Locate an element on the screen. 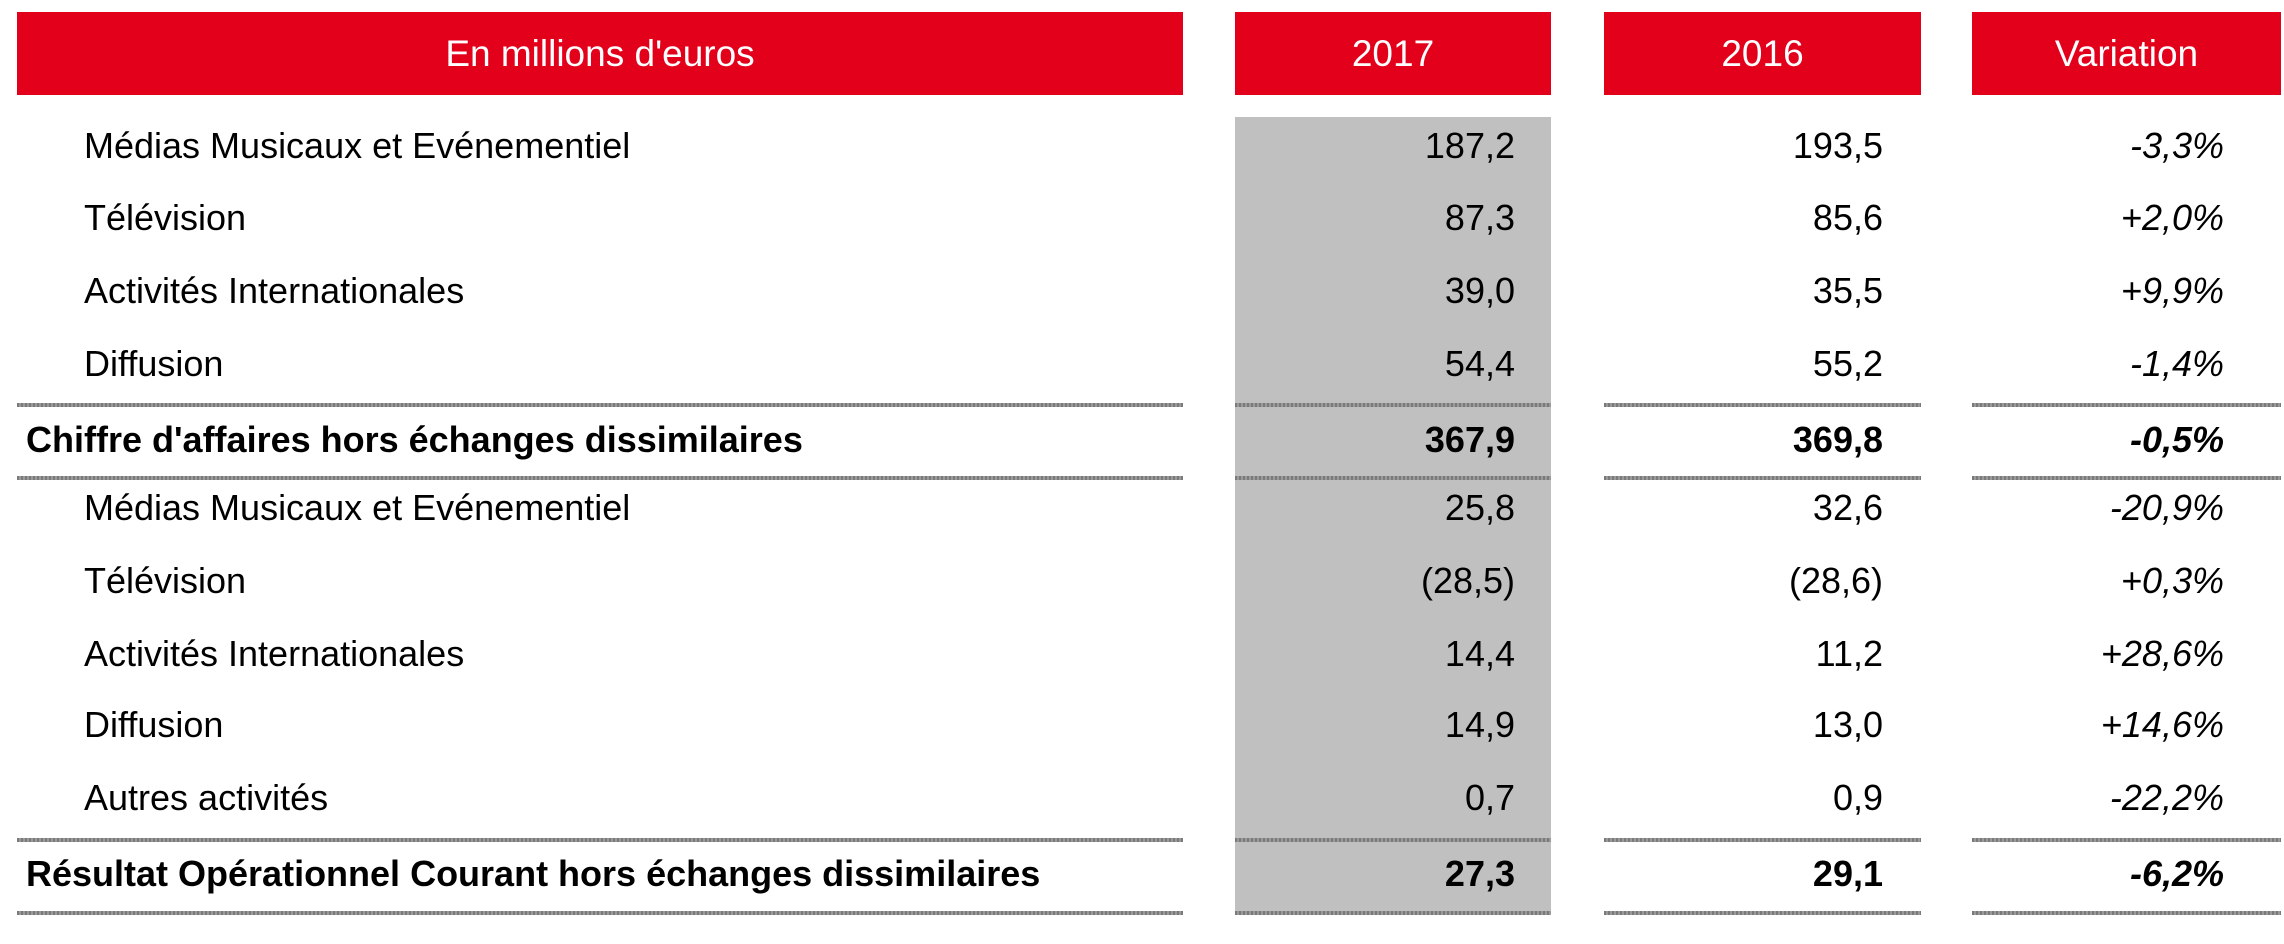  header-2017: 2017 is located at coordinates (1393, 53).